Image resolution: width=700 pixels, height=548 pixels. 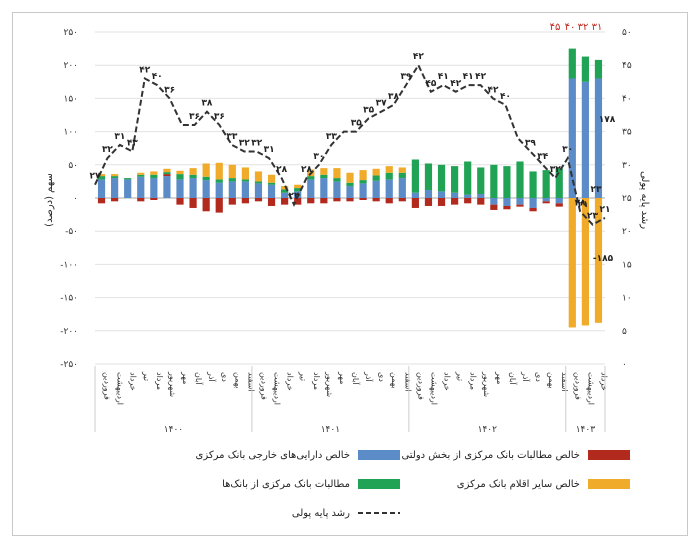 I want to click on left-tick-label: ۰, so click(x=75, y=199).